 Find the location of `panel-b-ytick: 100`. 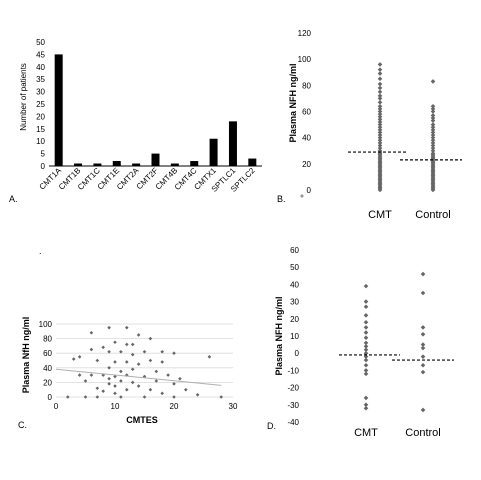

panel-b-ytick: 100 is located at coordinates (305, 59).